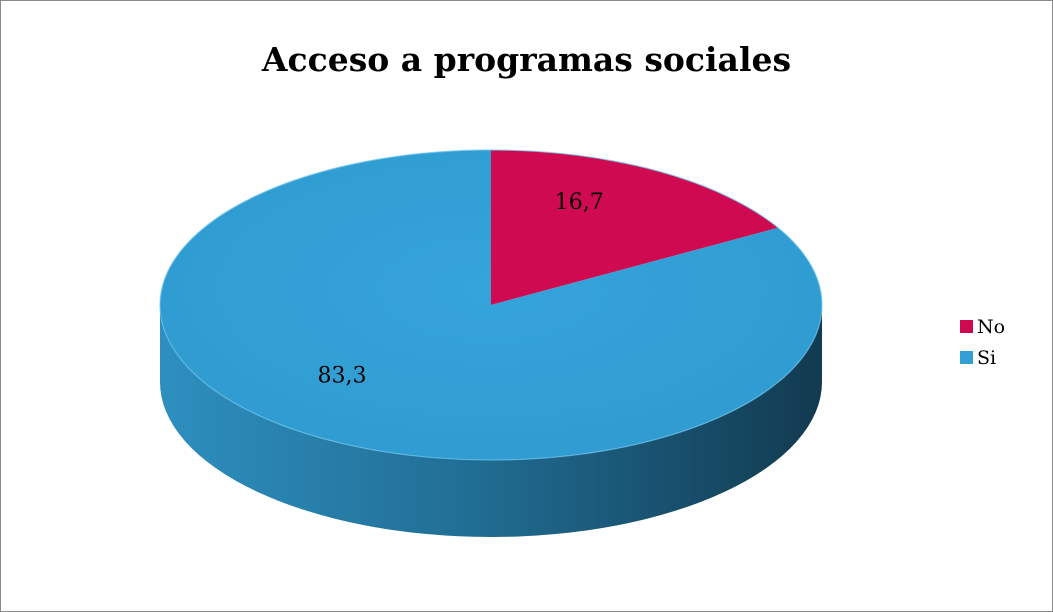 The width and height of the screenshot is (1053, 612). What do you see at coordinates (991, 326) in the screenshot?
I see `legend-label-no: No` at bounding box center [991, 326].